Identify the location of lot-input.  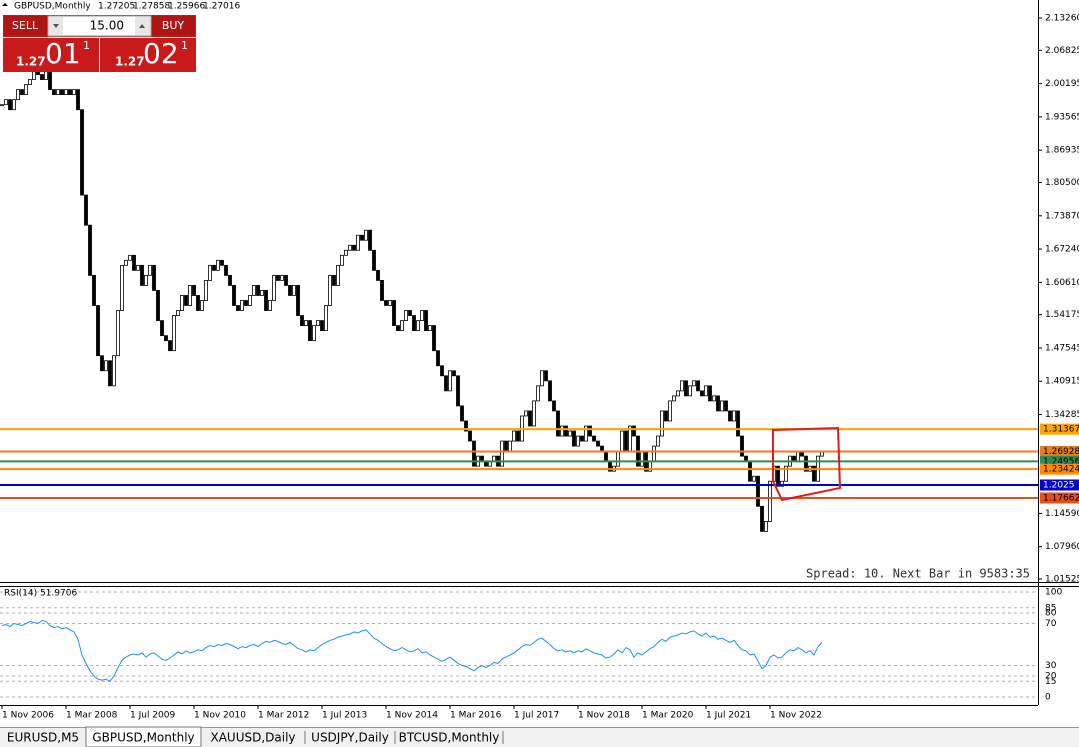
(99, 26).